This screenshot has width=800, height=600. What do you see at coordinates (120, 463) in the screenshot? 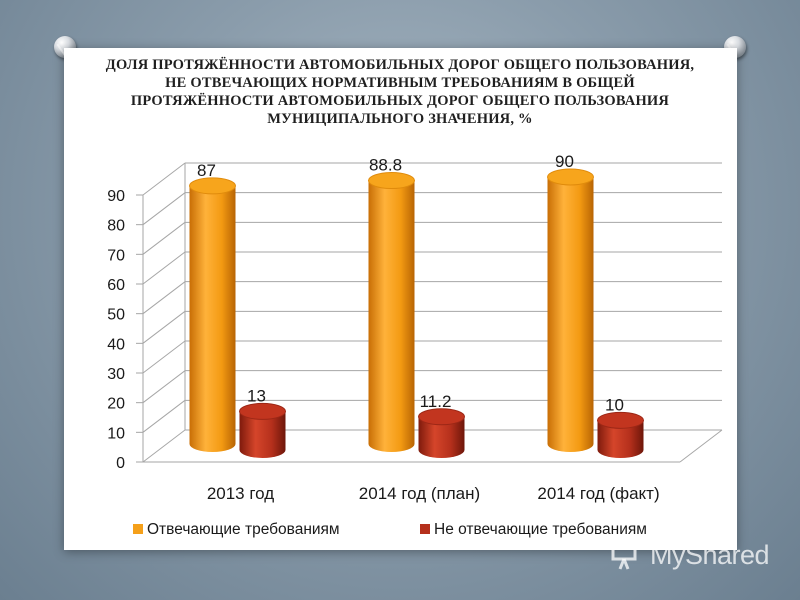
I see `y-tick-label: 0` at bounding box center [120, 463].